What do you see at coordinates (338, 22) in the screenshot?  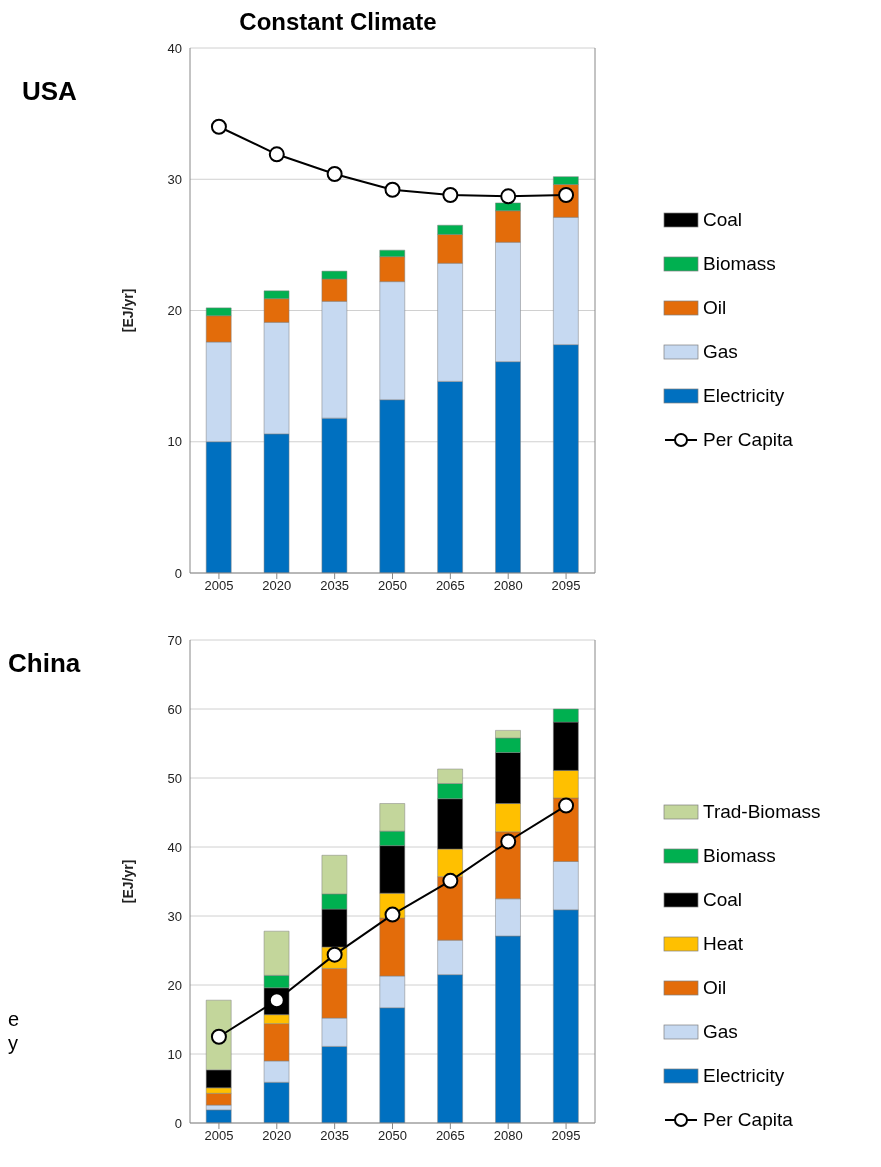 I see `chart-title: Constant Climate` at bounding box center [338, 22].